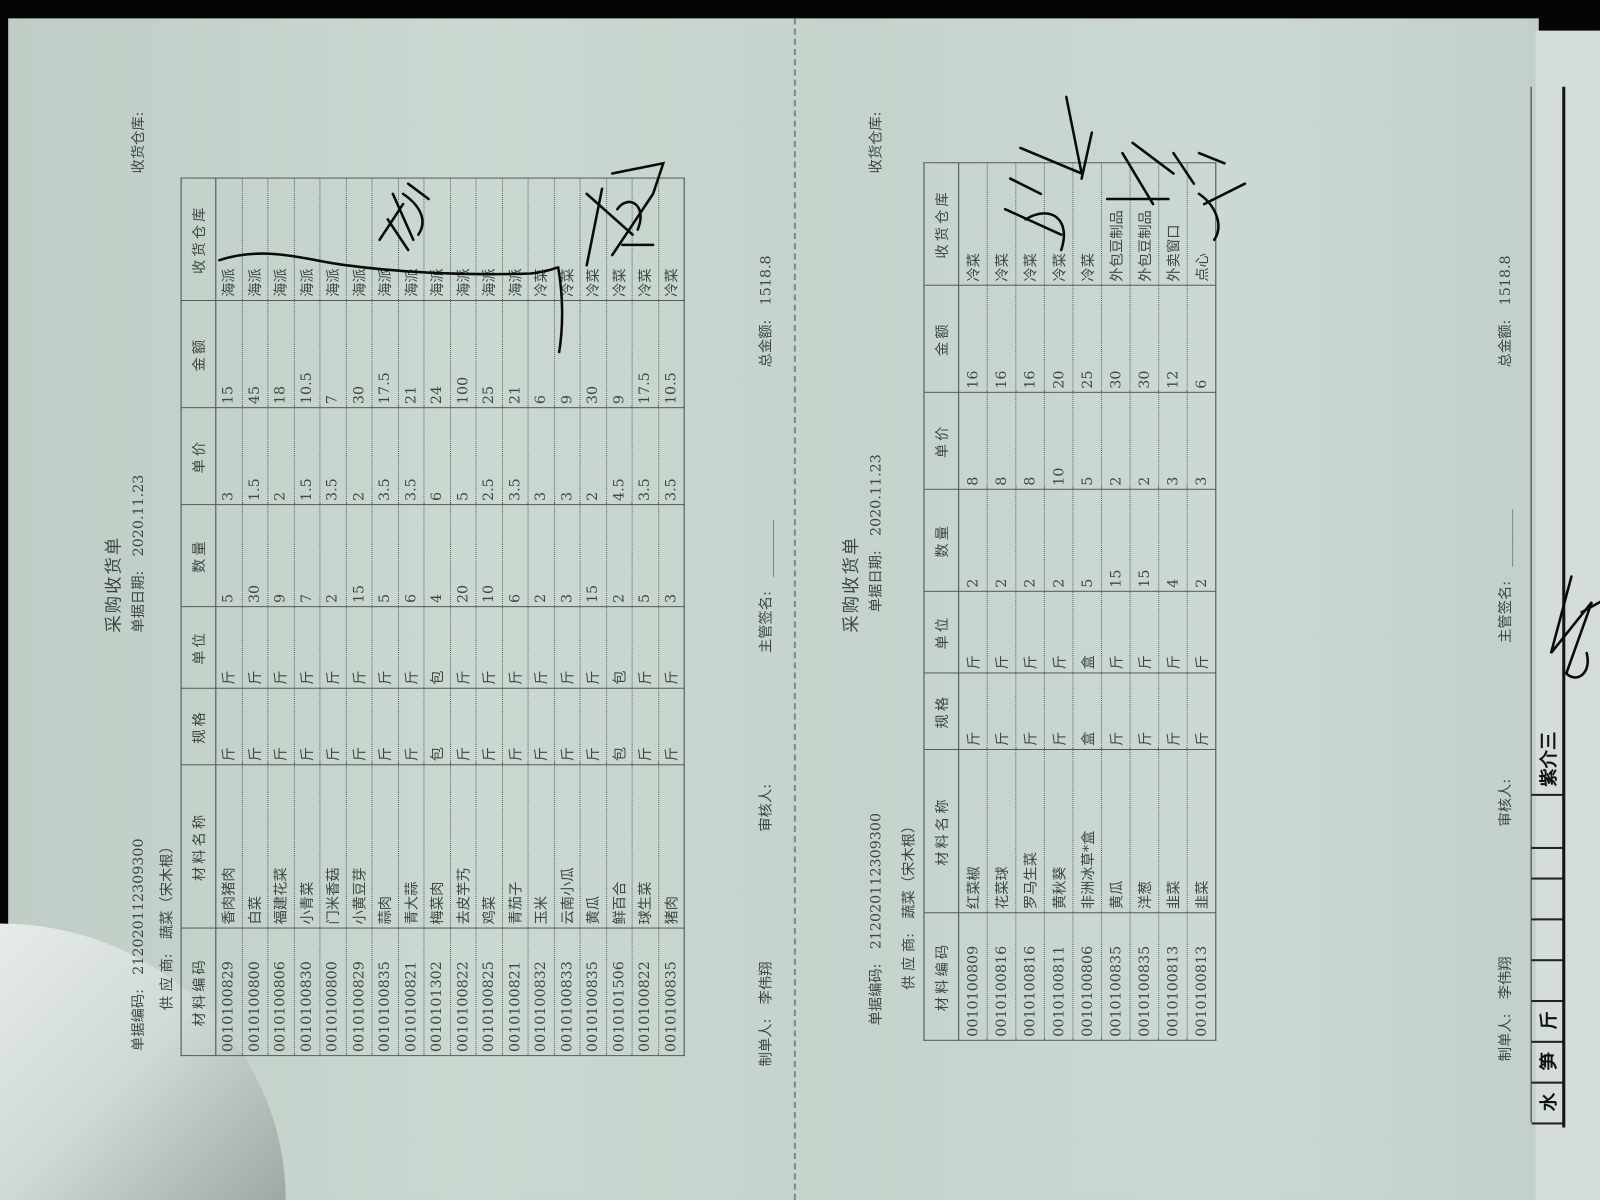 Image resolution: width=1600 pixels, height=1200 pixels. Describe the element at coordinates (306, 992) in the screenshot. I see `cell-material-code: 0010100830` at that location.